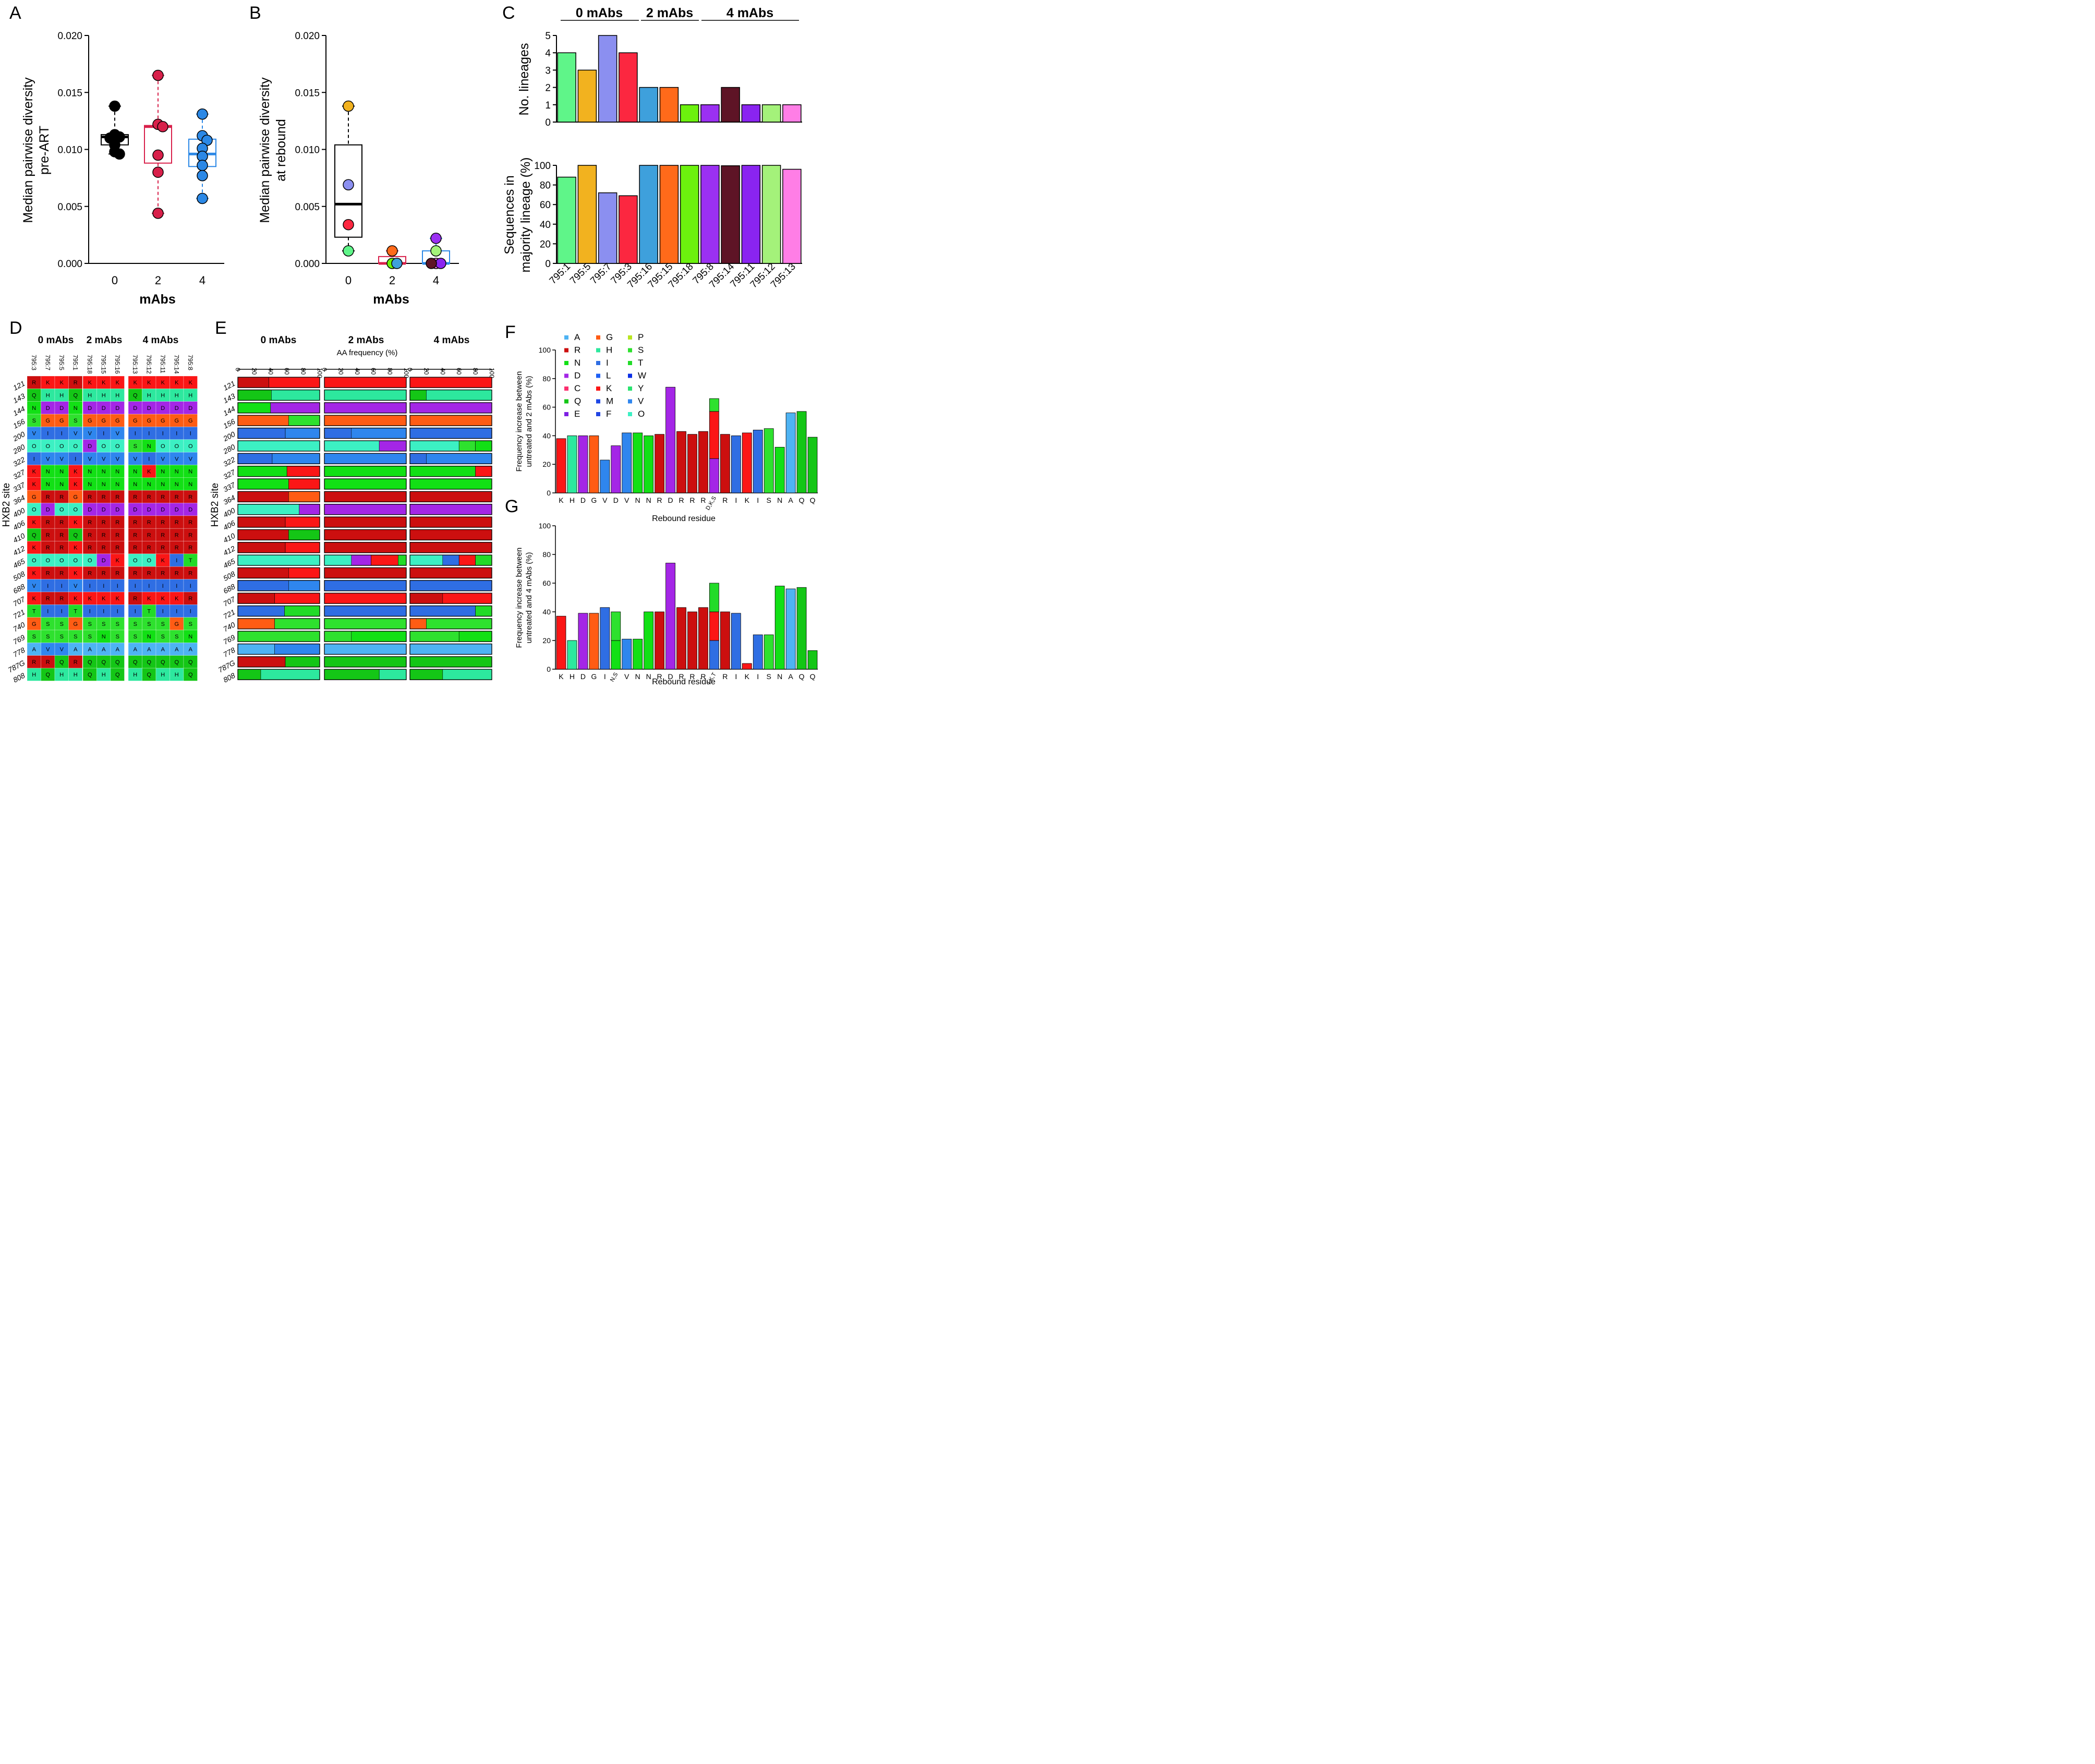 The width and height of the screenshot is (2095, 1764). Describe the element at coordinates (15, 13) in the screenshot. I see `panel-letter-a: A` at that location.